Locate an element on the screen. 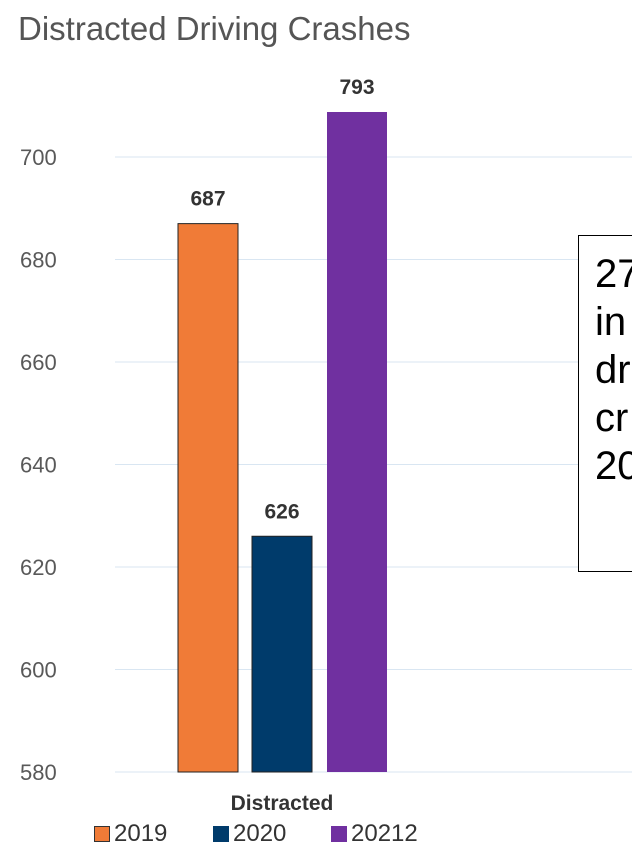 The image size is (632, 859). legend-item-20212: 20212 is located at coordinates (374, 834).